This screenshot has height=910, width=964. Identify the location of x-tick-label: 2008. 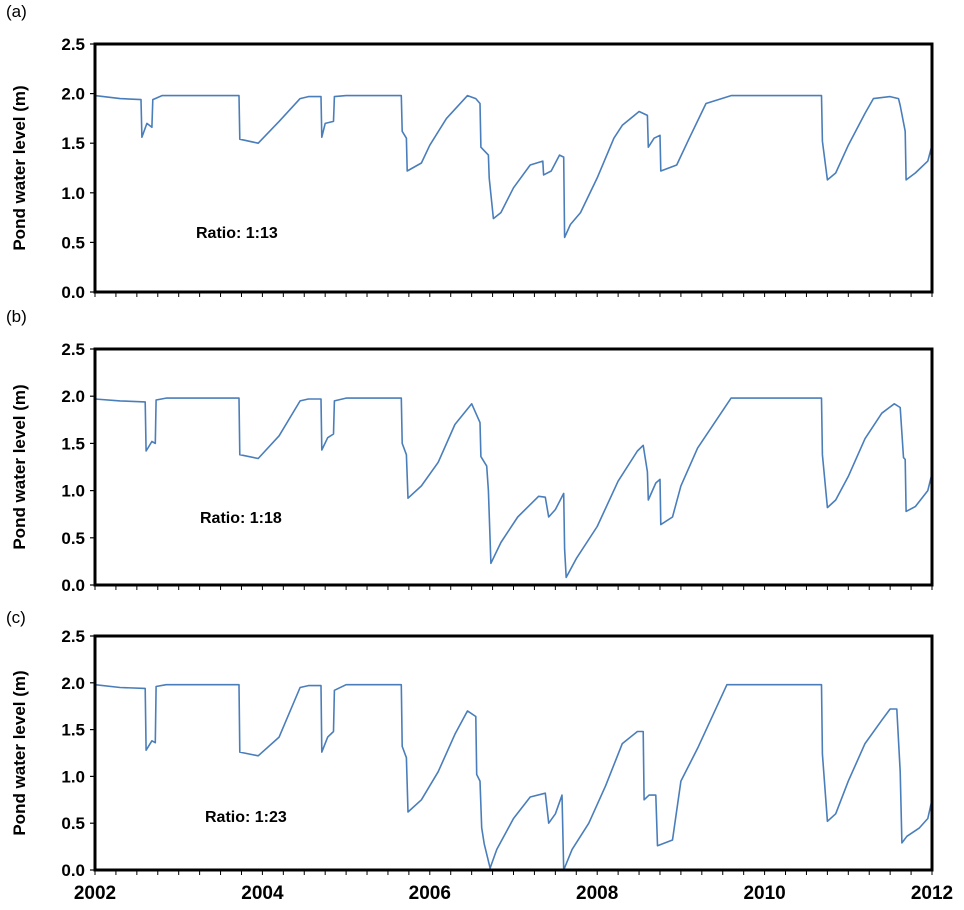
(597, 893).